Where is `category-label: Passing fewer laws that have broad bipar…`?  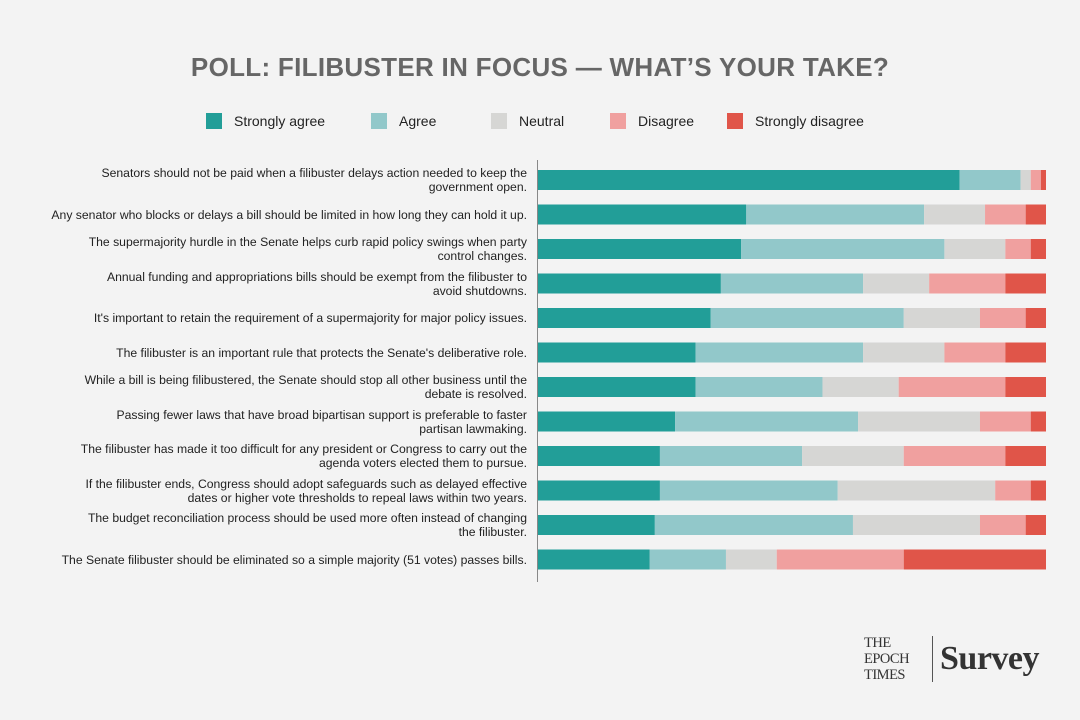 category-label: Passing fewer laws that have broad bipar… is located at coordinates (277, 422).